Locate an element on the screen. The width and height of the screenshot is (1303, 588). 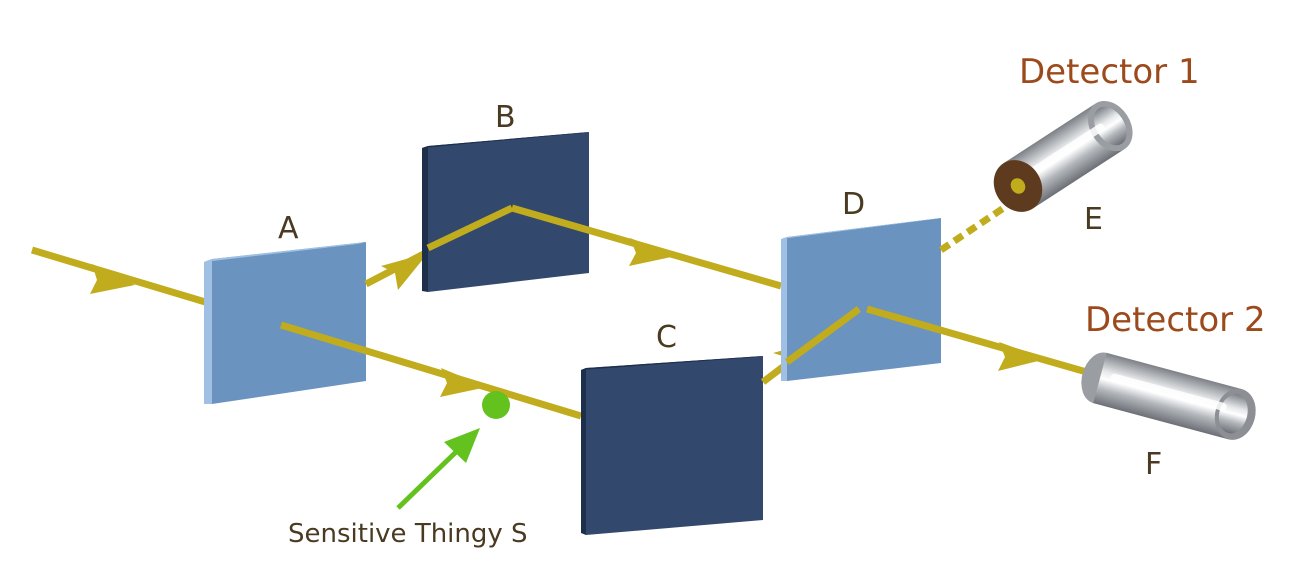
detector-2-tube is located at coordinates (1168, 396).